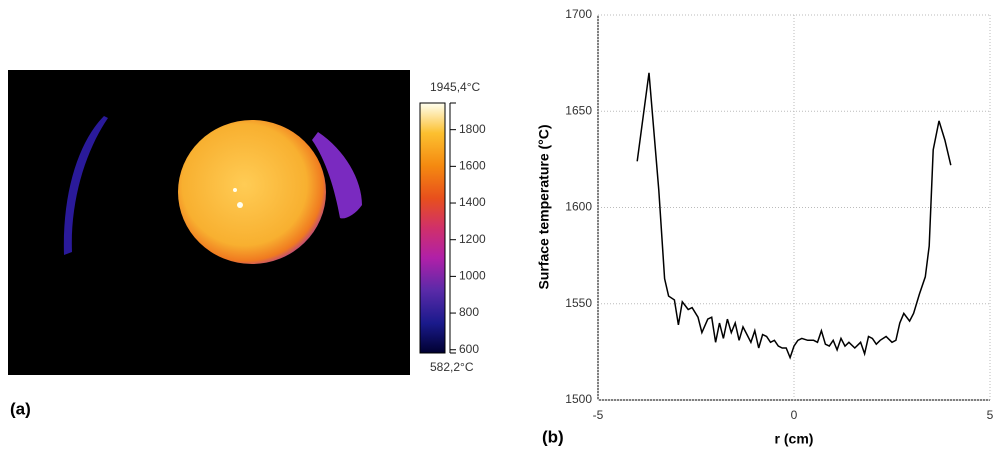  I want to click on colorbar-tick-label: 1800, so click(472, 129).